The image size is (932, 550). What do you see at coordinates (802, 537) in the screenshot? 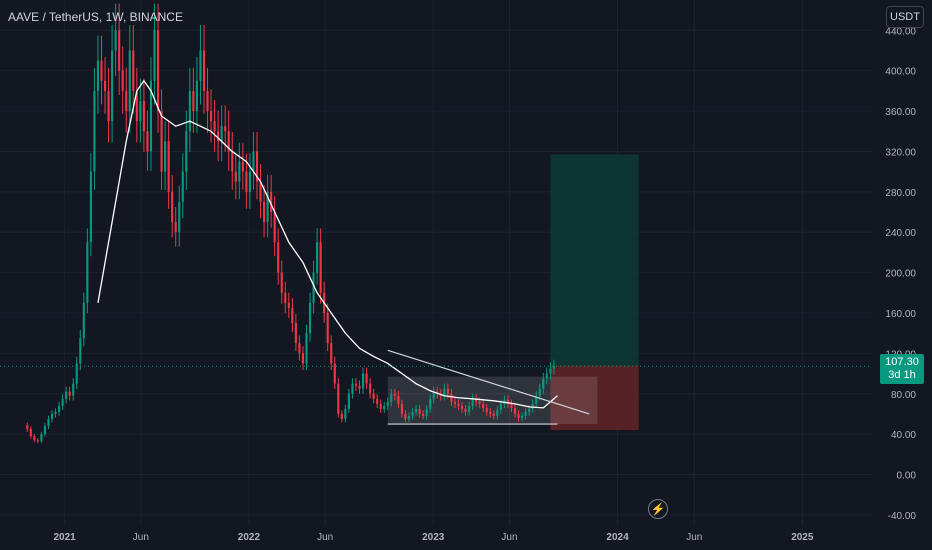
I see `x-tick-label: 2025` at bounding box center [802, 537].